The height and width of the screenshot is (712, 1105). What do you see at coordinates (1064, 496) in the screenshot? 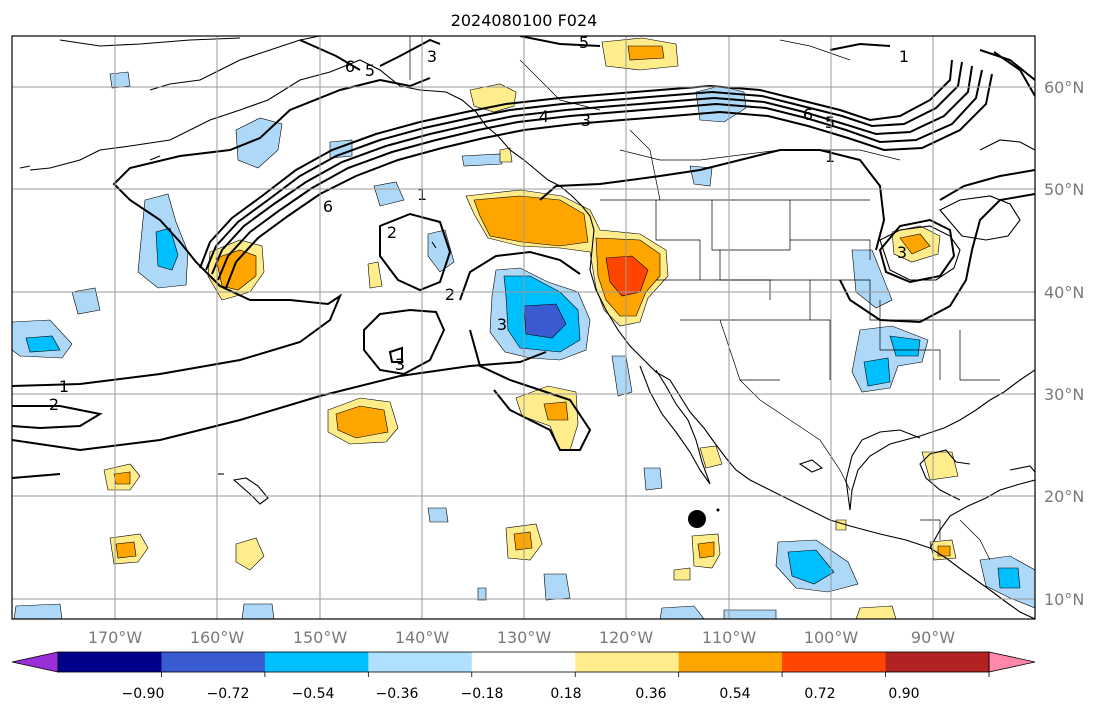
I see `lat-label: 20°N` at bounding box center [1064, 496].